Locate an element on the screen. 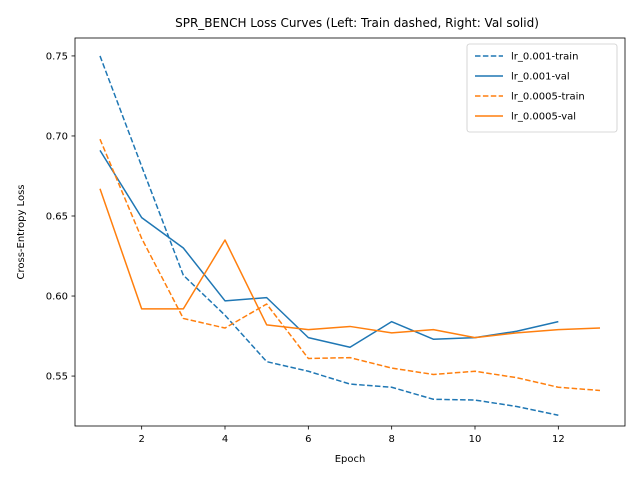 This screenshot has width=640, height=480. legend-label-lr_0.0005-train: lr_0.0005-train is located at coordinates (548, 97).